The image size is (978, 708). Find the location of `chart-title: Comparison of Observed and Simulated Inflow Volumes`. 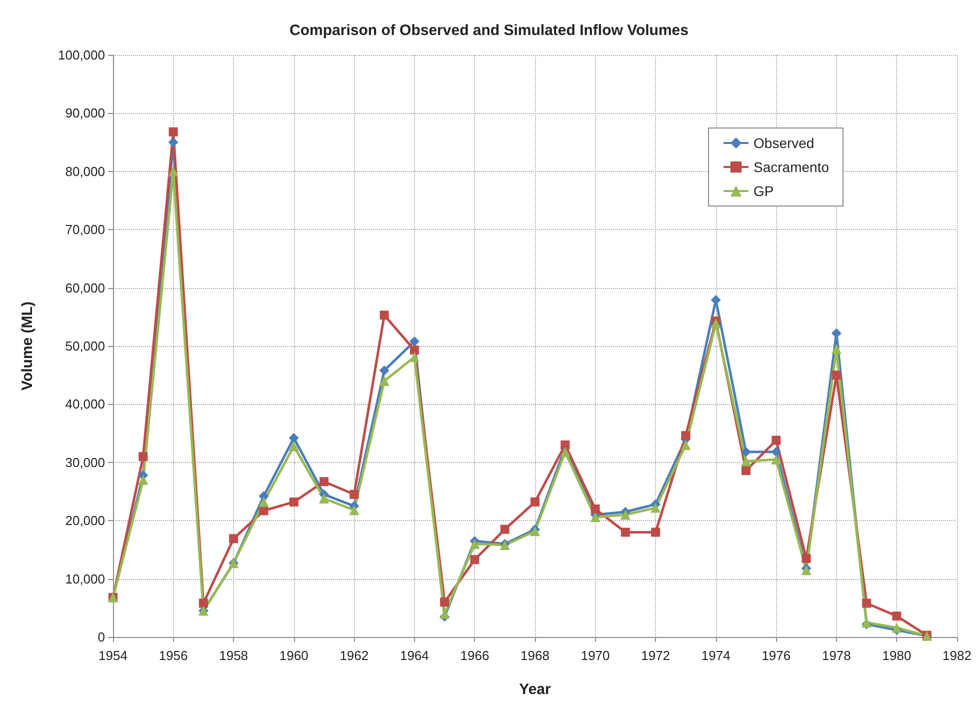

chart-title: Comparison of Observed and Simulated Inflow Volumes is located at coordinates (489, 30).